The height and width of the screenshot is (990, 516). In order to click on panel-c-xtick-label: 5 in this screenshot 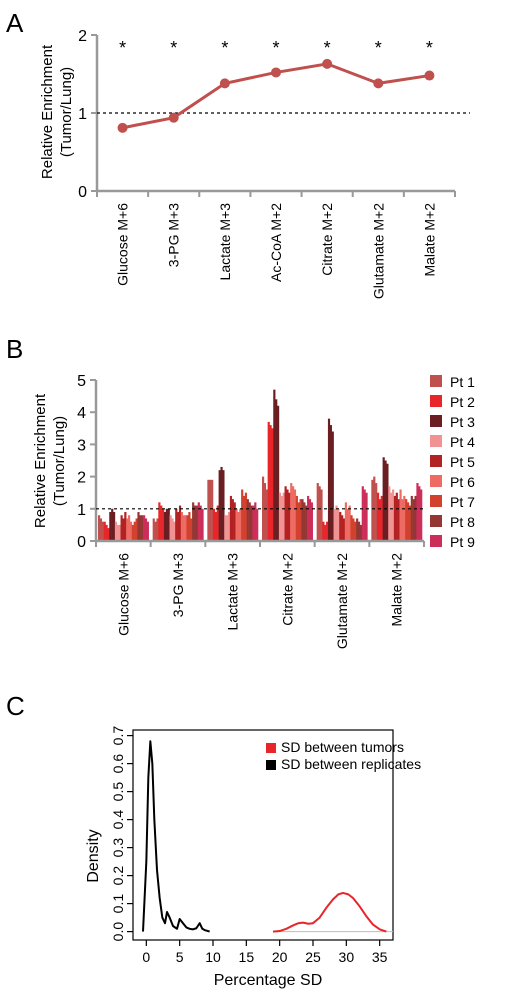, I will do `click(180, 957)`.